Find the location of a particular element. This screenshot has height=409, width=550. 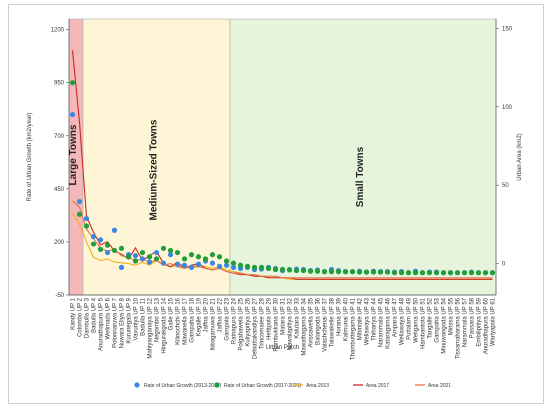

x-tick-label: Jaffna UP 20 is located at coordinates (207, 314).